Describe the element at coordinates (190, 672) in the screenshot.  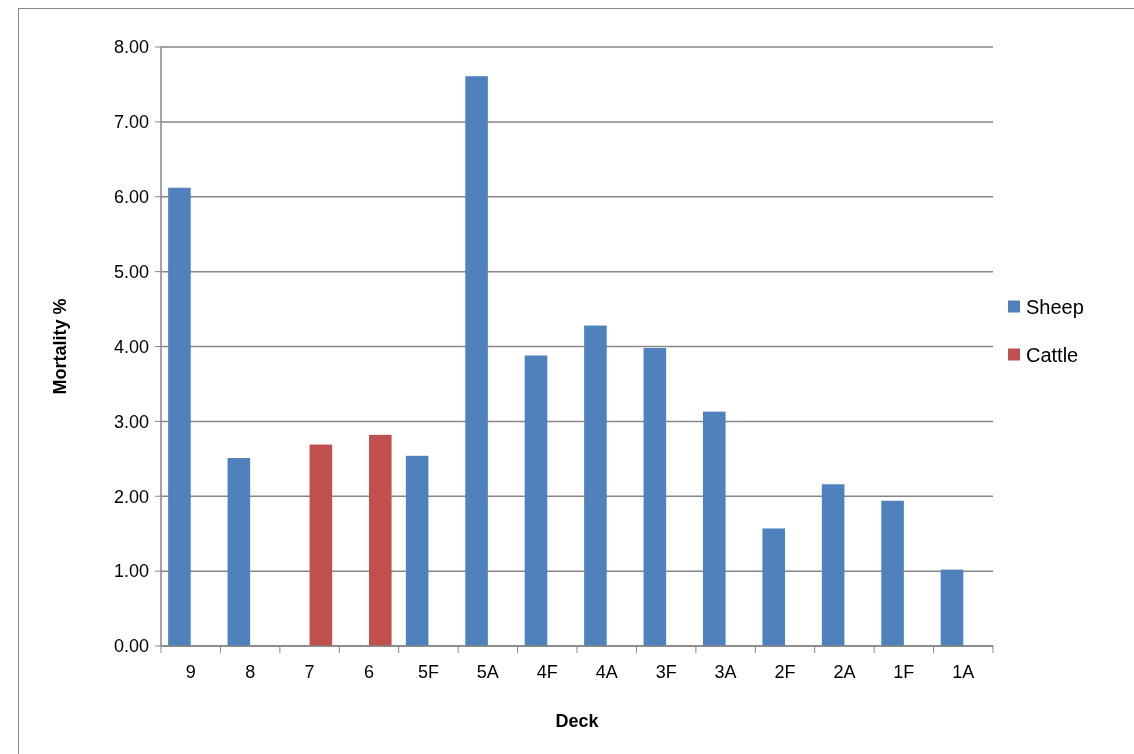
I see `x-tick-label: 9` at that location.